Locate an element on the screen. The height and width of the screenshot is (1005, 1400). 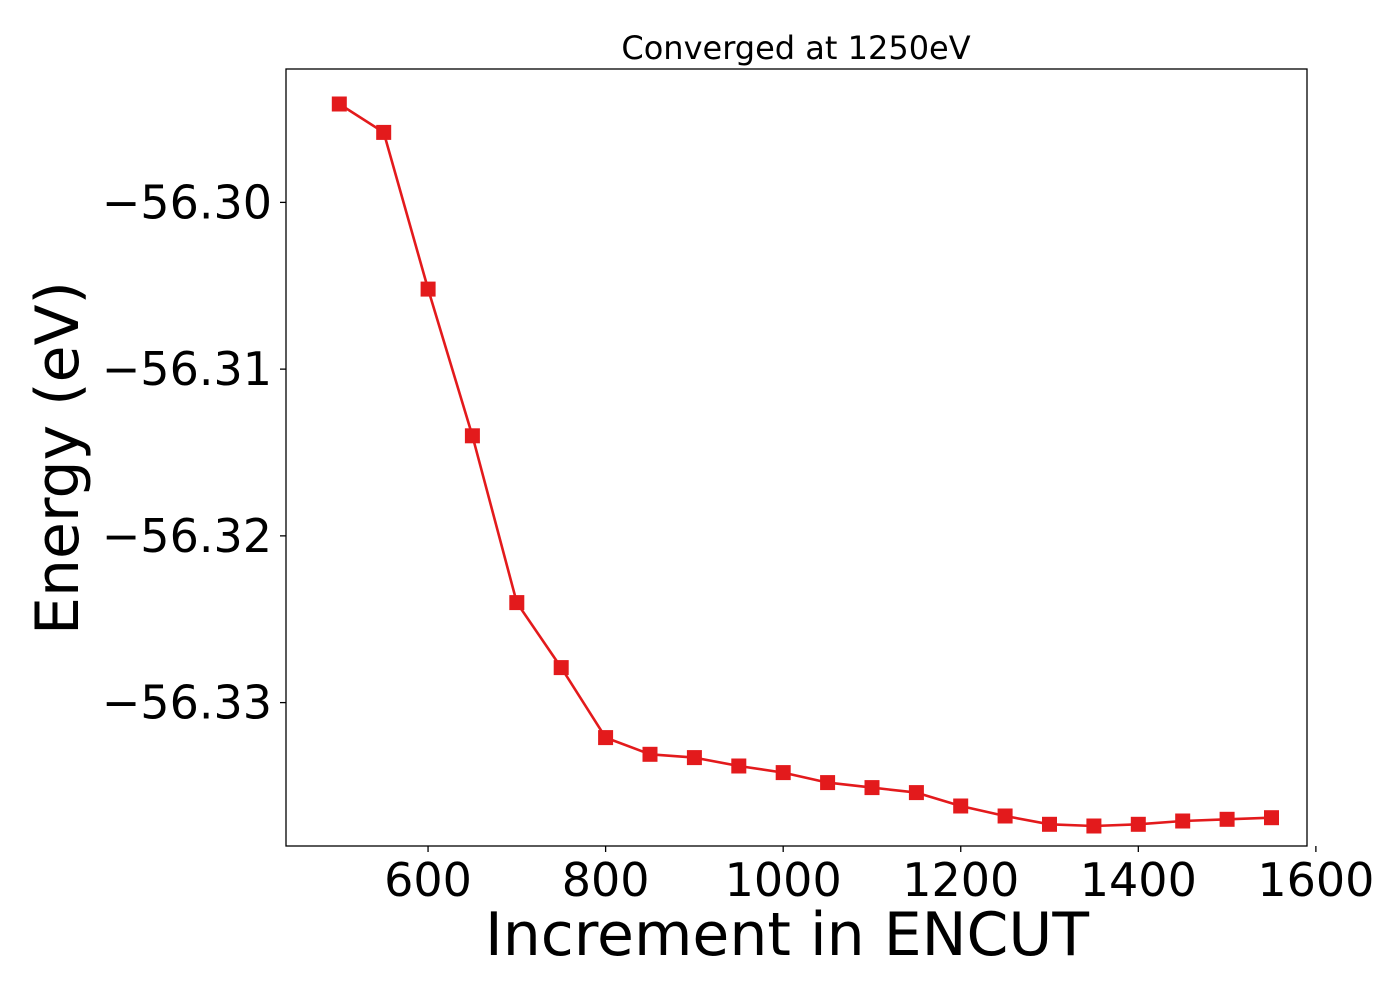
y-tick-label: −56.33 is located at coordinates (187, 703).